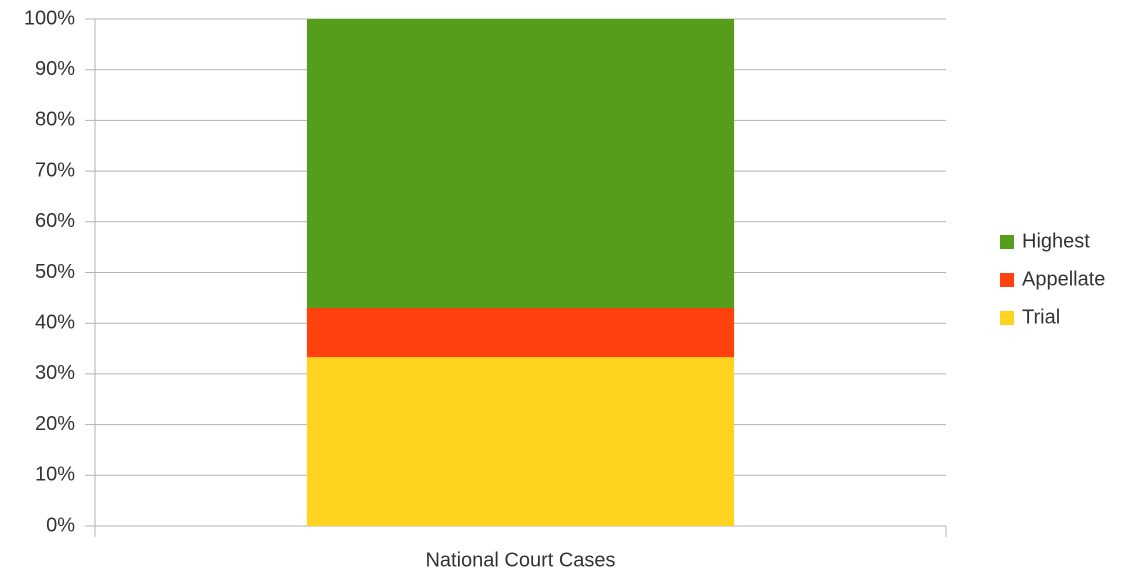 The height and width of the screenshot is (573, 1142). What do you see at coordinates (55, 272) in the screenshot?
I see `y-tick-label: 50%` at bounding box center [55, 272].